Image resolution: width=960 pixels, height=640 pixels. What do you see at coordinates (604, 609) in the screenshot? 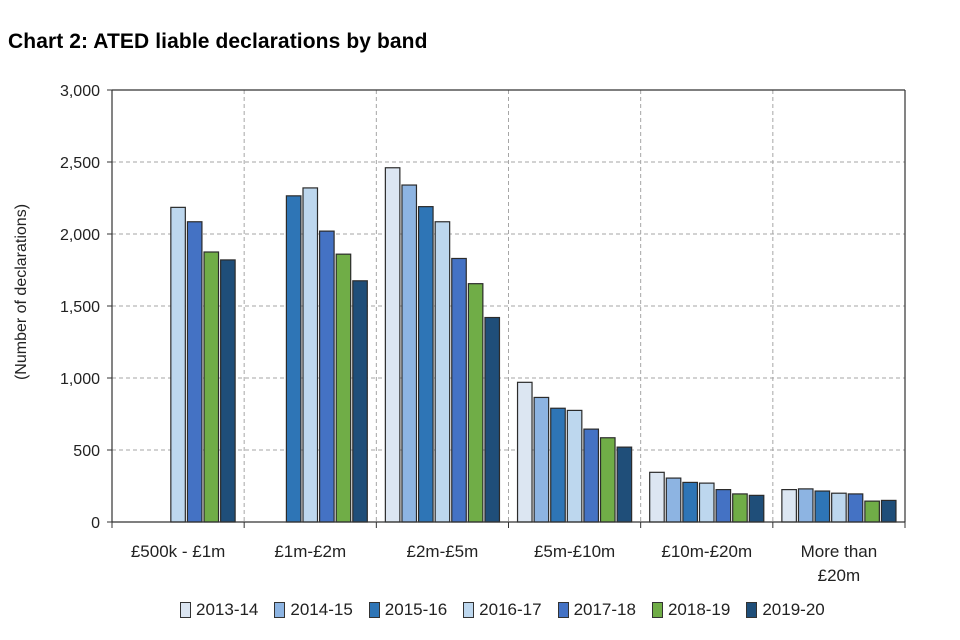
I see `legend-label: 2017-18` at bounding box center [604, 609].